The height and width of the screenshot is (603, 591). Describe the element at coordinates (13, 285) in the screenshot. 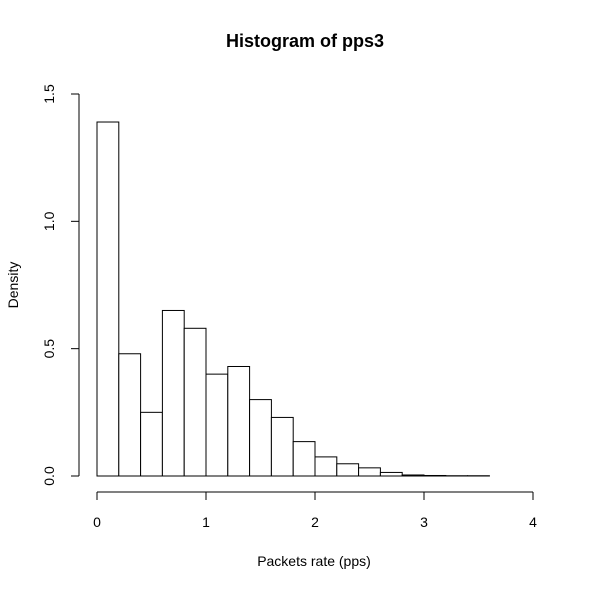

I see `y-axis-label: Density` at that location.